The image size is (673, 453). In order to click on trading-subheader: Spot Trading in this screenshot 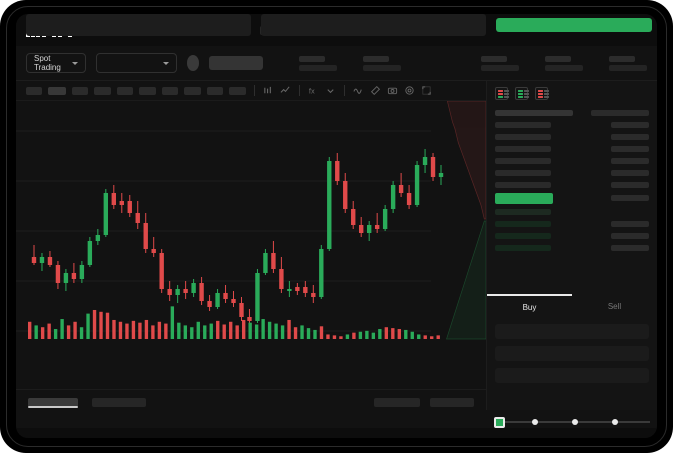, I will do `click(336, 63)`.